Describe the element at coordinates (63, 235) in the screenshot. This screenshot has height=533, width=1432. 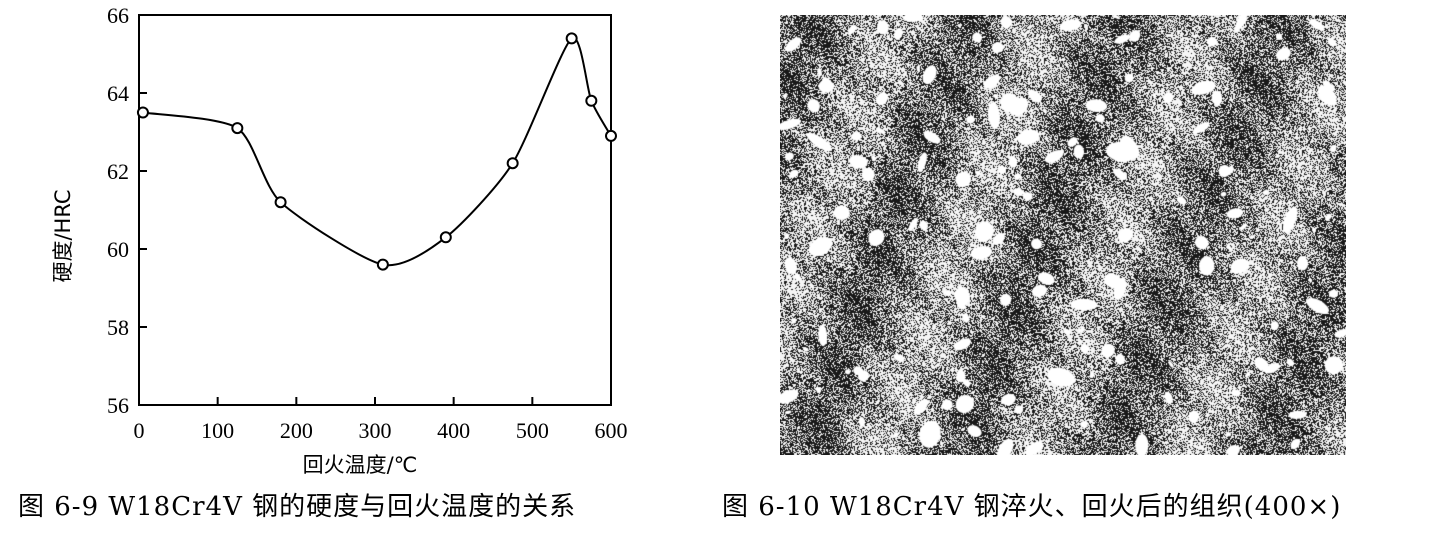
I see `y-axis-title: 硬度/HRC` at that location.